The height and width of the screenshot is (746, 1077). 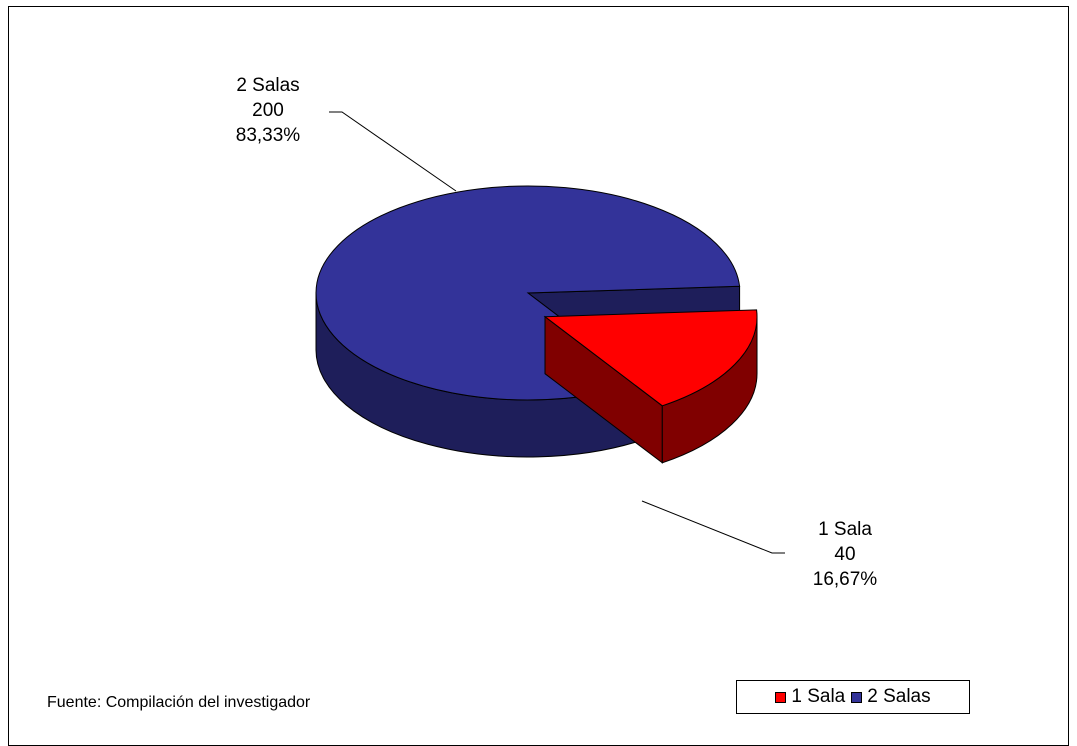 I want to click on data-label-2-salas-value: 200, so click(x=268, y=110).